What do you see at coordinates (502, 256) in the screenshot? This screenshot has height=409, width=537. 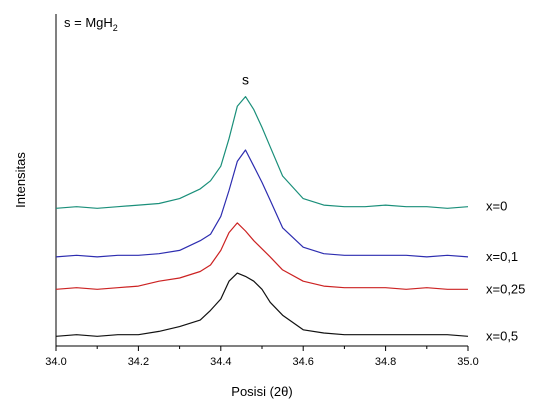 I see `series-label-1: x=0,1` at bounding box center [502, 256].